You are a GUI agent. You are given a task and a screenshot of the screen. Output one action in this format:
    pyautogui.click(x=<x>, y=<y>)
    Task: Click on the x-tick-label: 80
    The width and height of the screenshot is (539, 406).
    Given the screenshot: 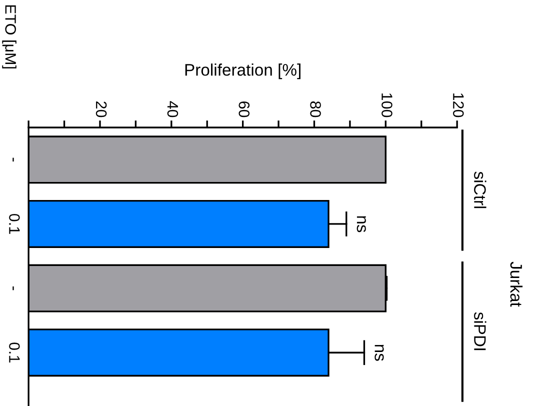 What is the action you would take?
    pyautogui.click(x=315, y=109)
    